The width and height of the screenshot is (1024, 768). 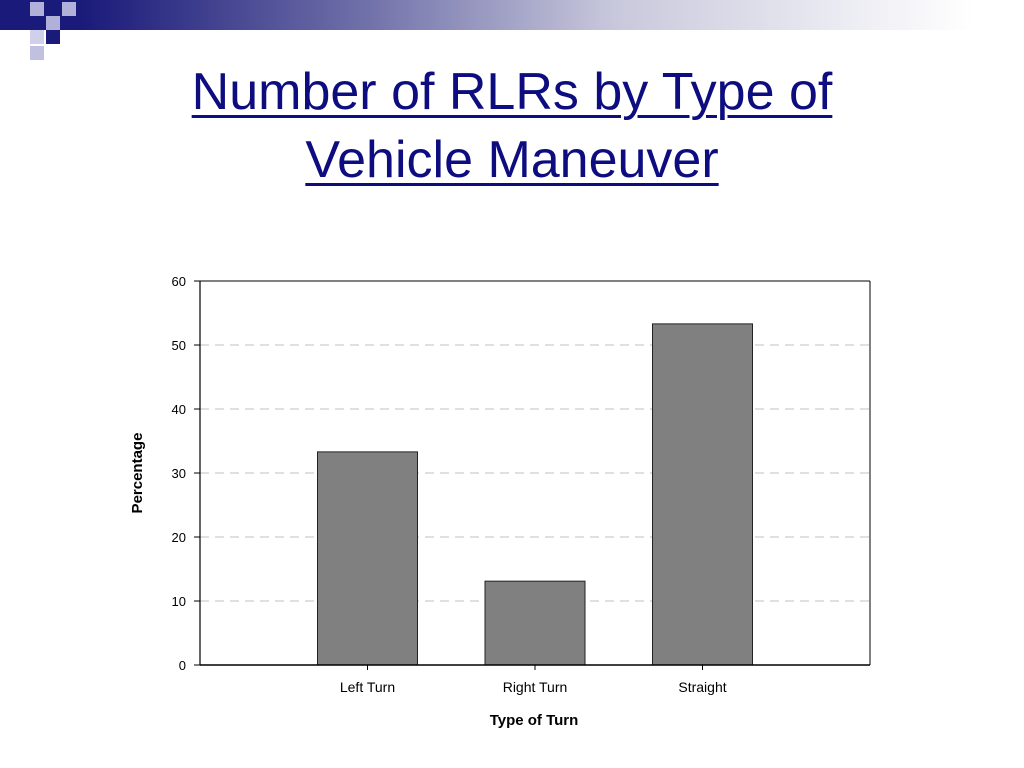 What do you see at coordinates (702, 687) in the screenshot?
I see `x-tick-label: Straight` at bounding box center [702, 687].